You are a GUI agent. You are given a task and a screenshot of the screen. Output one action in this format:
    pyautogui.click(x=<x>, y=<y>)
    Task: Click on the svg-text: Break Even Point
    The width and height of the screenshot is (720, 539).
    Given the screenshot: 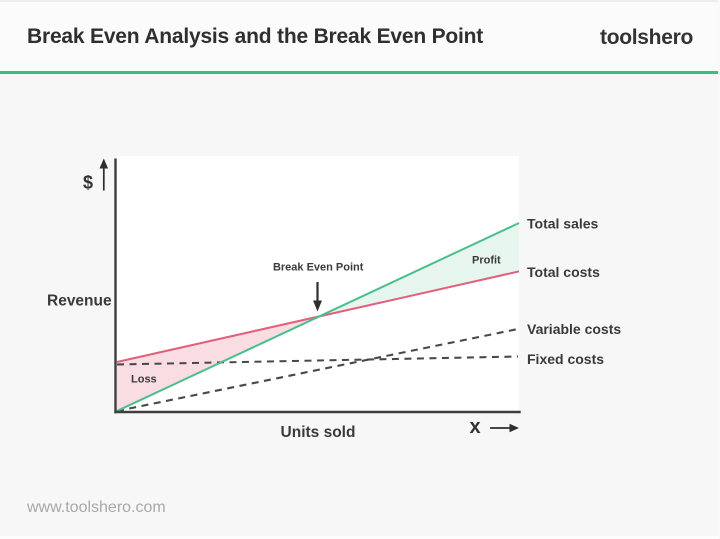 What is the action you would take?
    pyautogui.click(x=318, y=268)
    